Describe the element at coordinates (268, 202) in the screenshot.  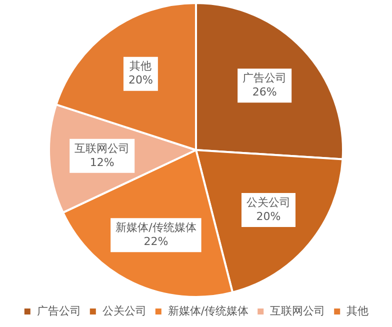
I see `slice-label: 公关公司` at that location.